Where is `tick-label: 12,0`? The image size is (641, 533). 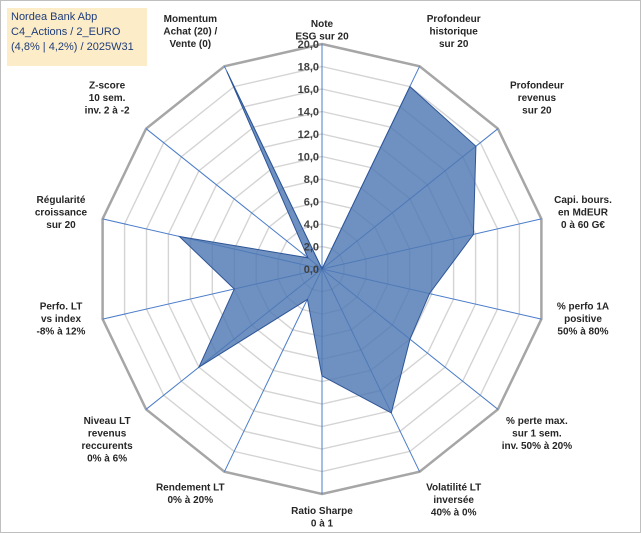 tick-label: 12,0 is located at coordinates (308, 135).